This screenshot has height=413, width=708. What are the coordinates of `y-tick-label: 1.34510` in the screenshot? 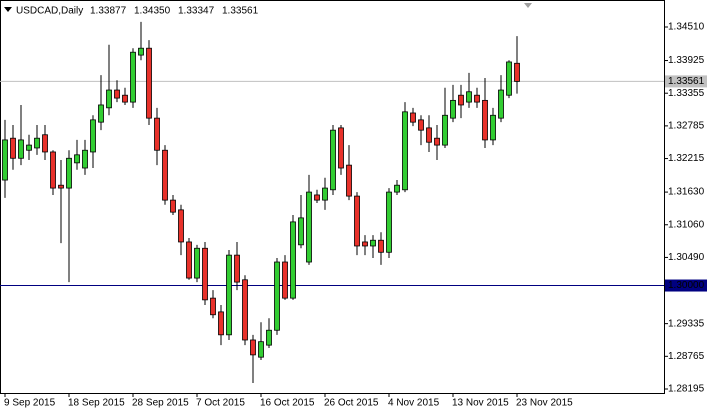 It's located at (686, 27).